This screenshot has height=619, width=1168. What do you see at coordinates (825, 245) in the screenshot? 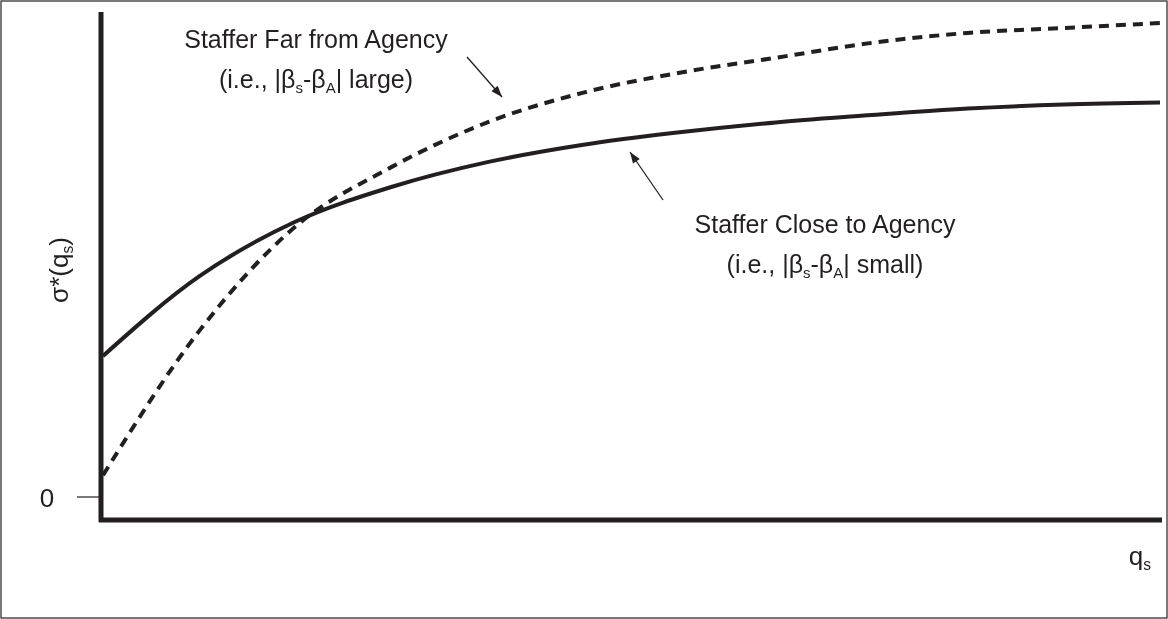
I see `annotation: Staffer Close to Agency (i.e., |β$_{s}$-β$_{A}$| small)` at bounding box center [825, 245].